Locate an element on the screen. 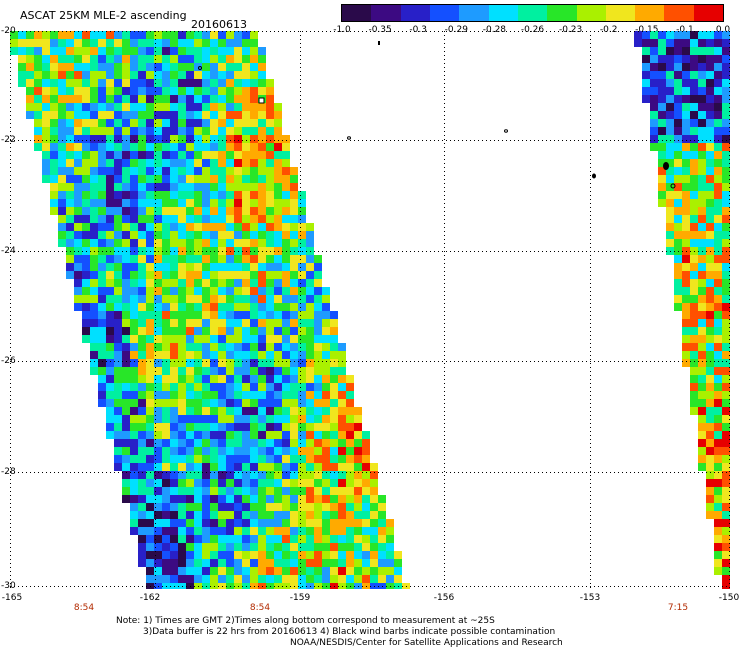  product-title: ASCAT 25KM MLE-2 ascending is located at coordinates (103, 15).